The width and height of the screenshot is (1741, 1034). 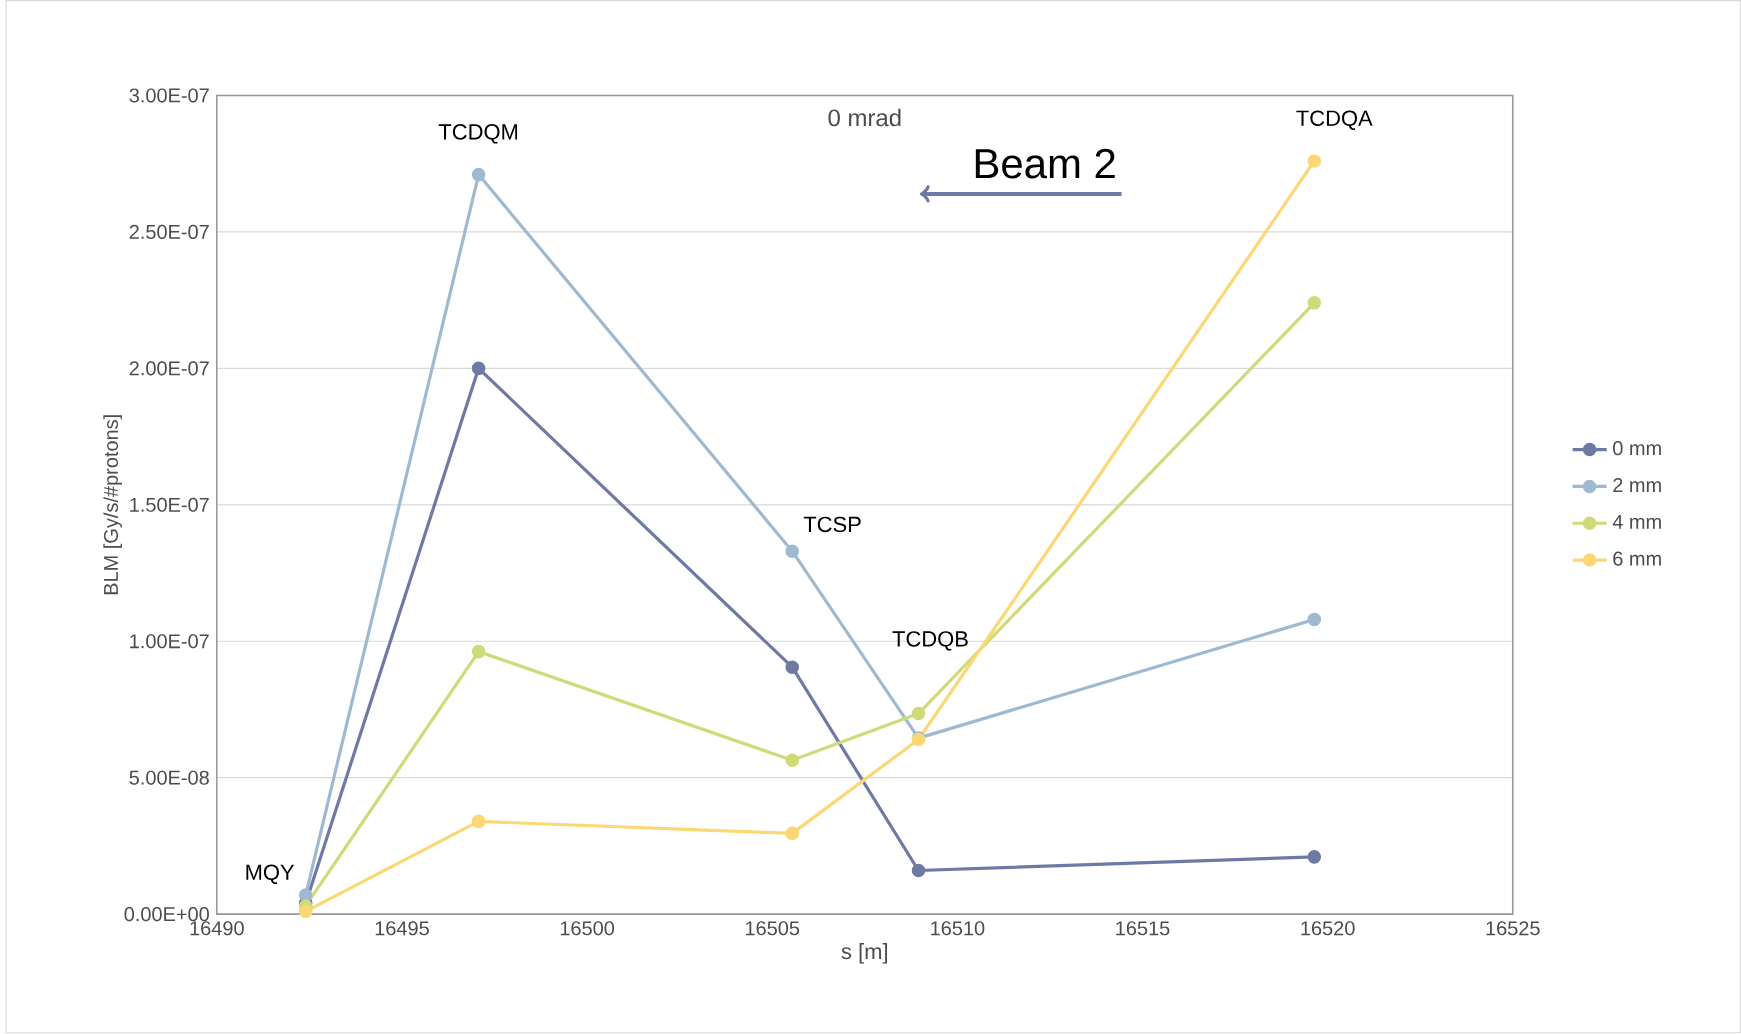 What do you see at coordinates (402, 928) in the screenshot?
I see `x-tick-label: 16495` at bounding box center [402, 928].